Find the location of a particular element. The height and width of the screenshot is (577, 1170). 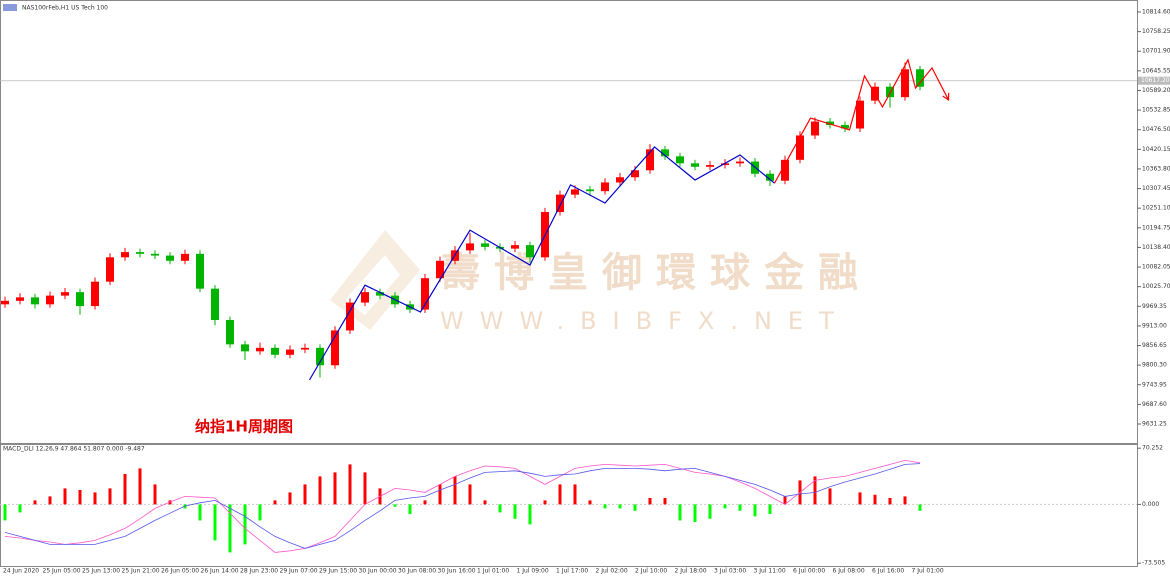

x-tick-label: 30 Jun 16:00 is located at coordinates (457, 571).